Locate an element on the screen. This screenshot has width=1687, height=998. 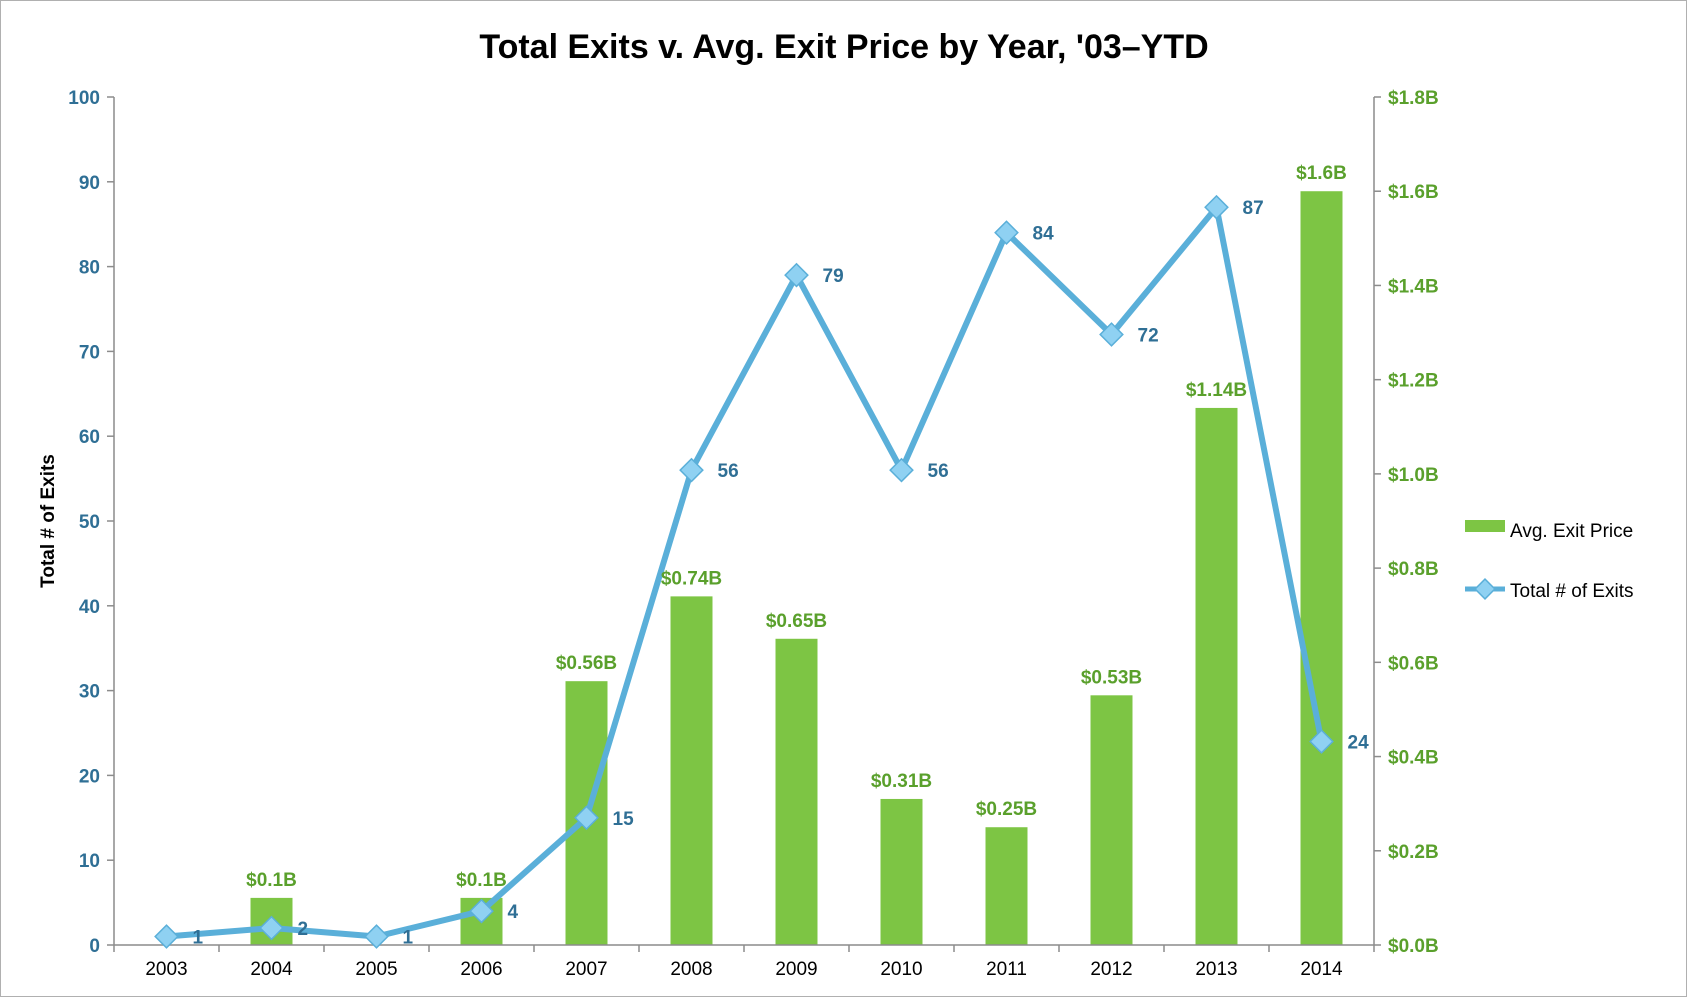
x-tick-label: 2009 is located at coordinates (796, 969).